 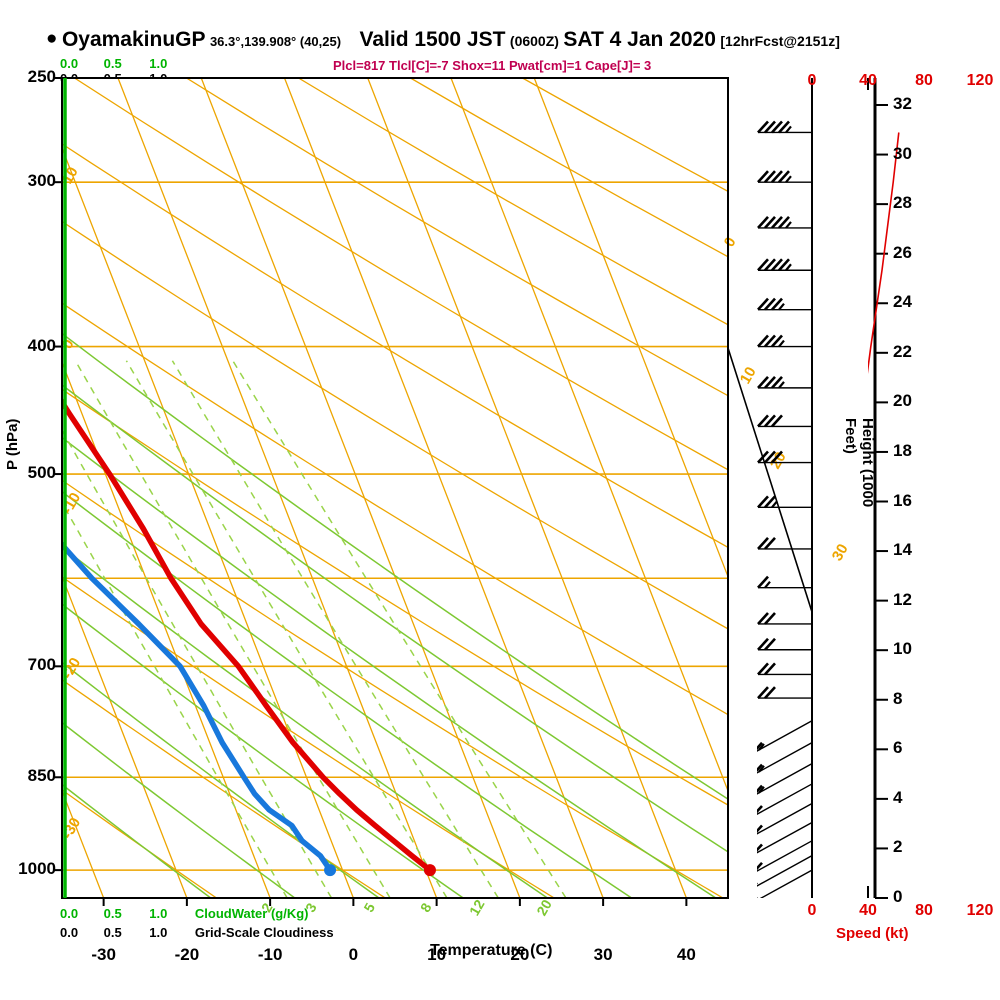 What do you see at coordinates (69, 63) in the screenshot?
I see `top-cw-0: 0.0` at bounding box center [69, 63].